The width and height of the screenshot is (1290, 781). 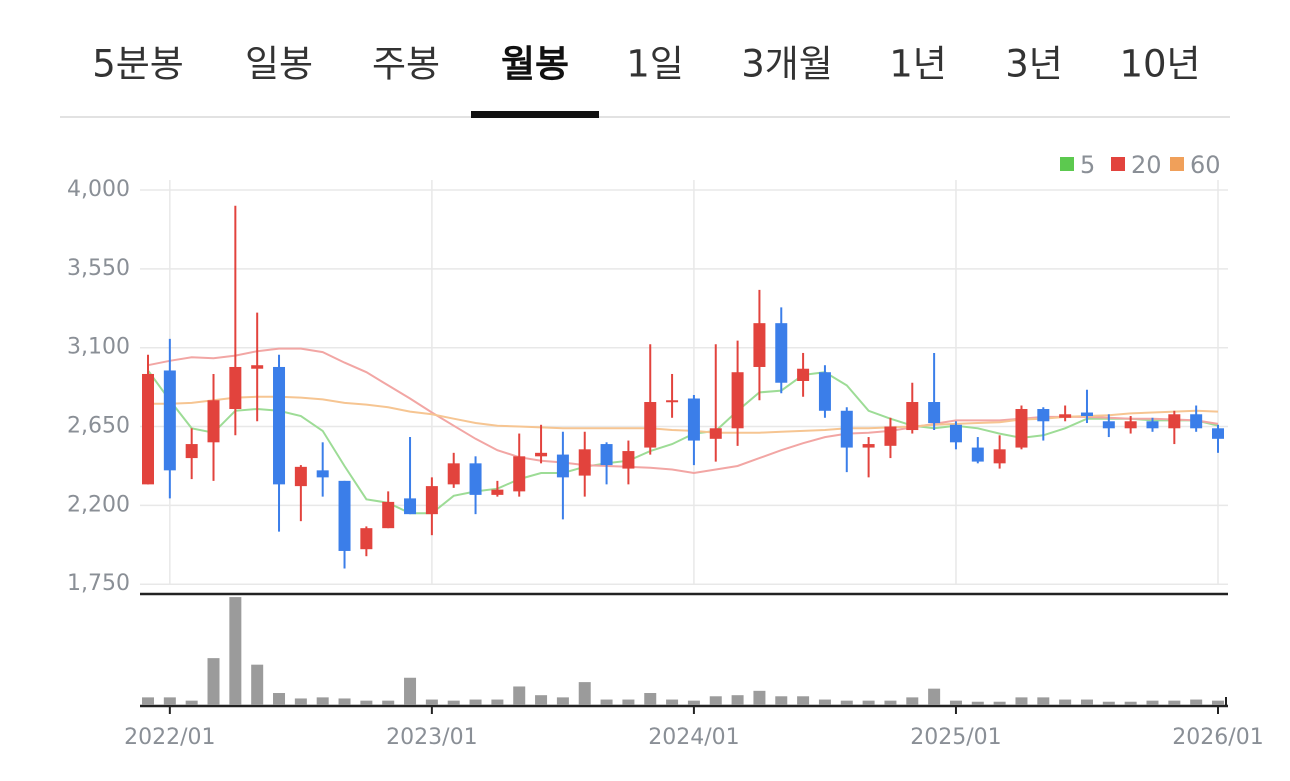 What do you see at coordinates (98, 504) in the screenshot?
I see `y-tick-label: 2,200` at bounding box center [98, 504].